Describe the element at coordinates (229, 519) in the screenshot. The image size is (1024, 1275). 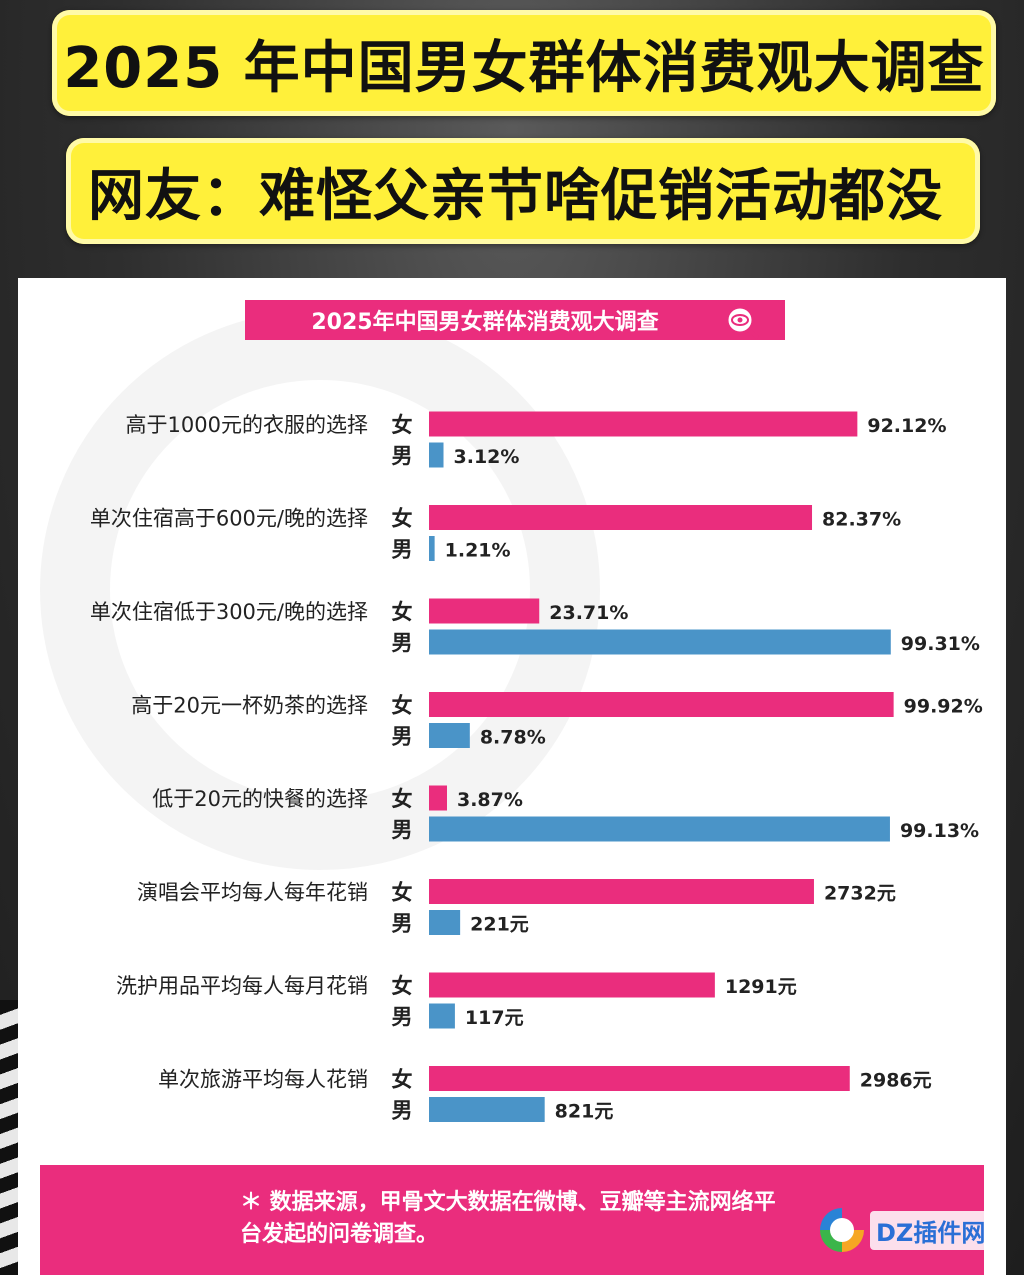
I see `category-label: 单次住宿高于600元/晚的选择` at that location.